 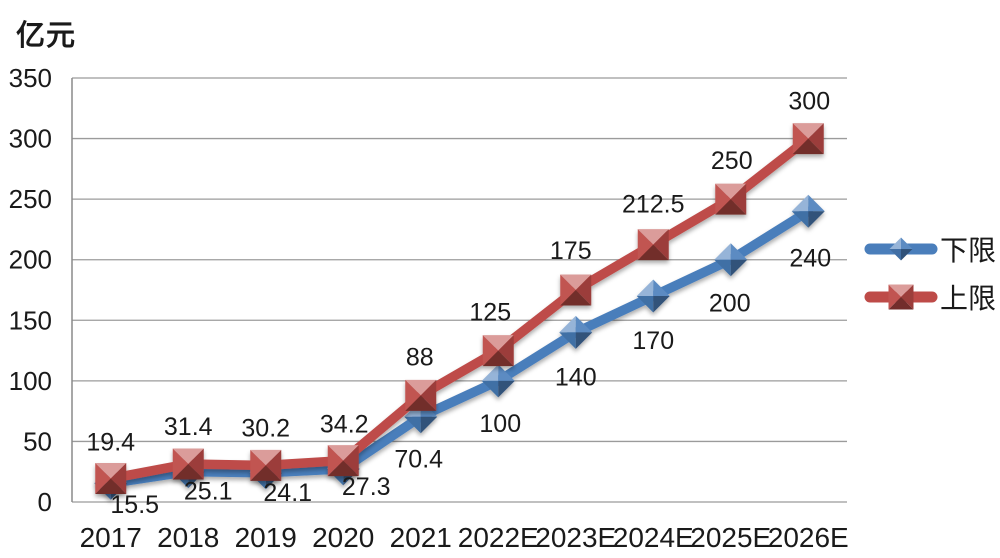 What do you see at coordinates (30, 381) in the screenshot?
I see `y-axis-tick-label: 100` at bounding box center [30, 381].